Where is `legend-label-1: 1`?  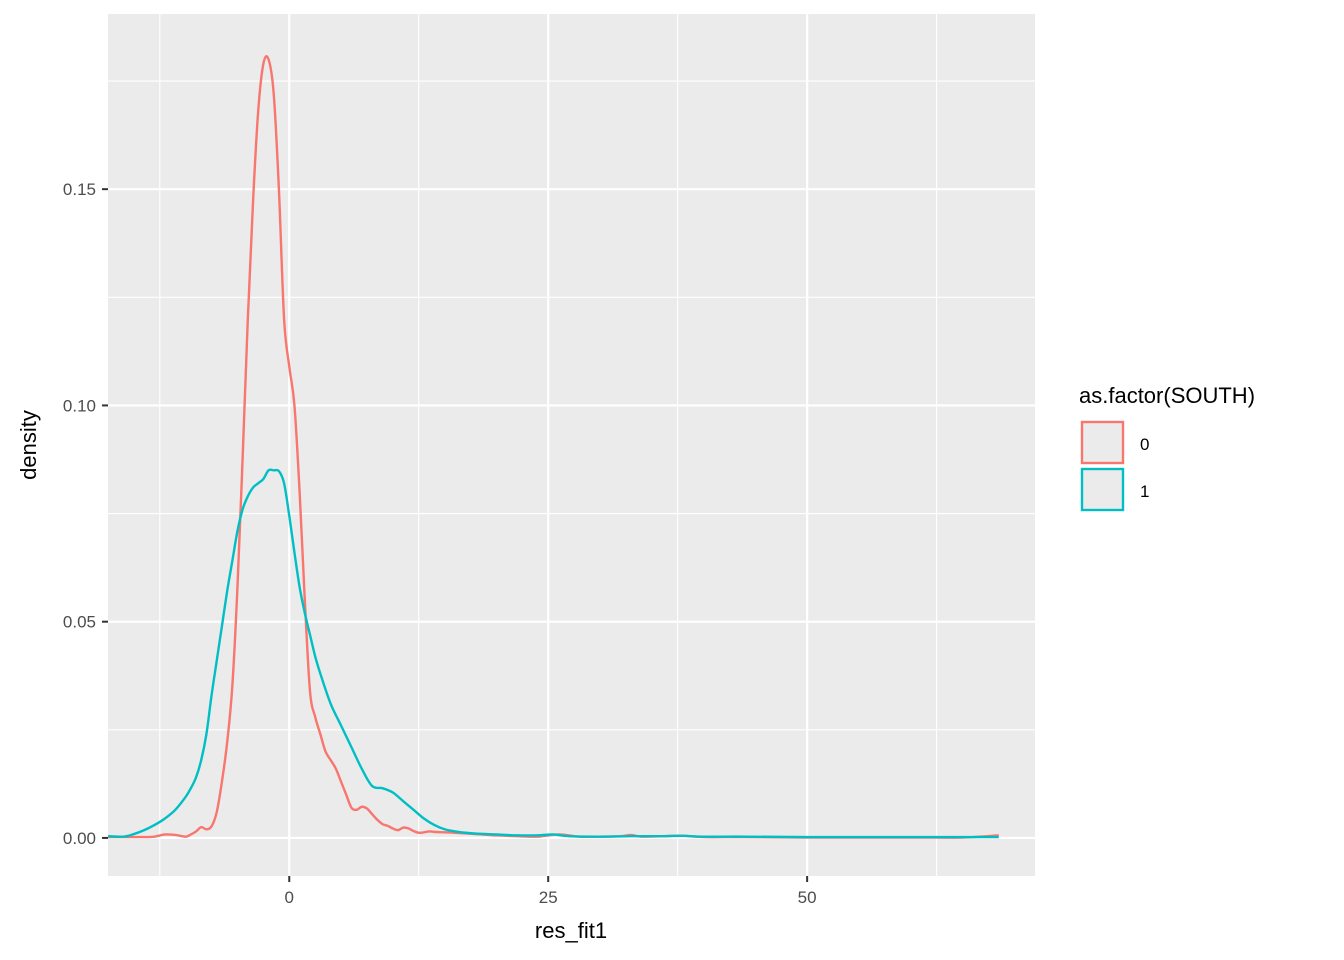
legend-label-1: 1 is located at coordinates (1144, 491).